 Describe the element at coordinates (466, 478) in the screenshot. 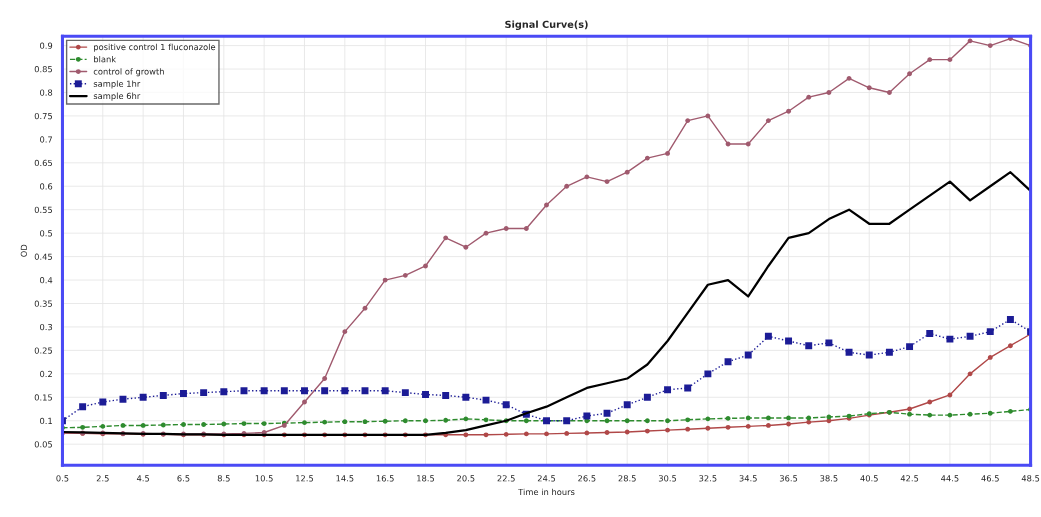

I see `x-tick-label: 20.5` at that location.